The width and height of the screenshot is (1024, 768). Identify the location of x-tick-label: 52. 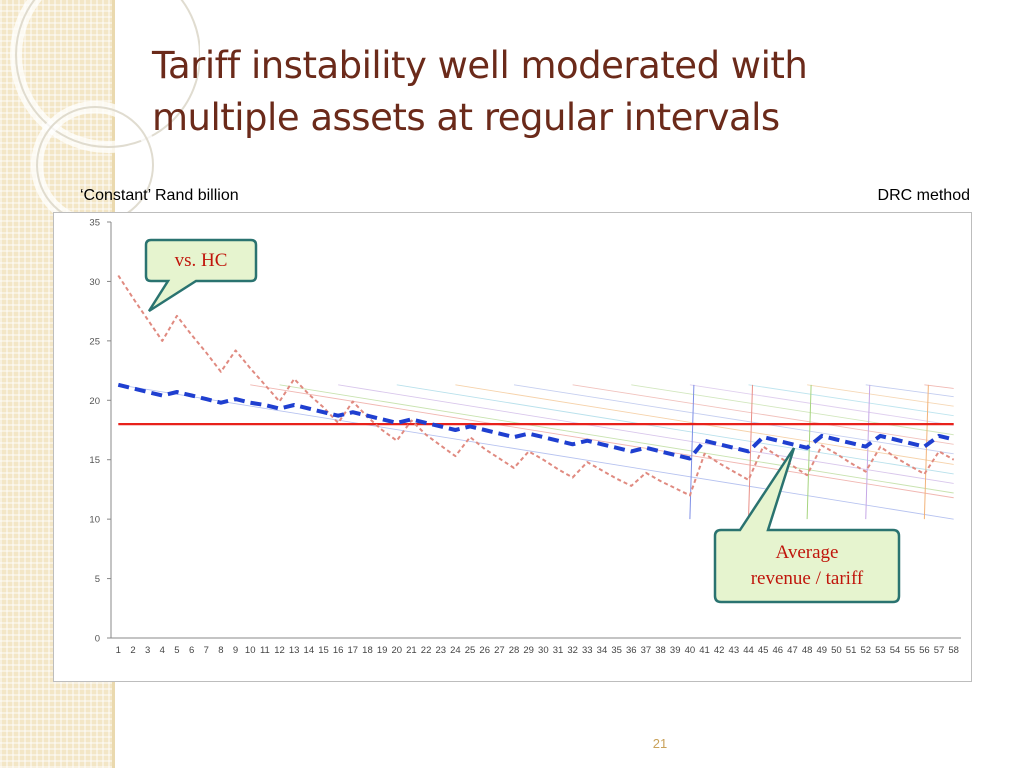
(865, 650).